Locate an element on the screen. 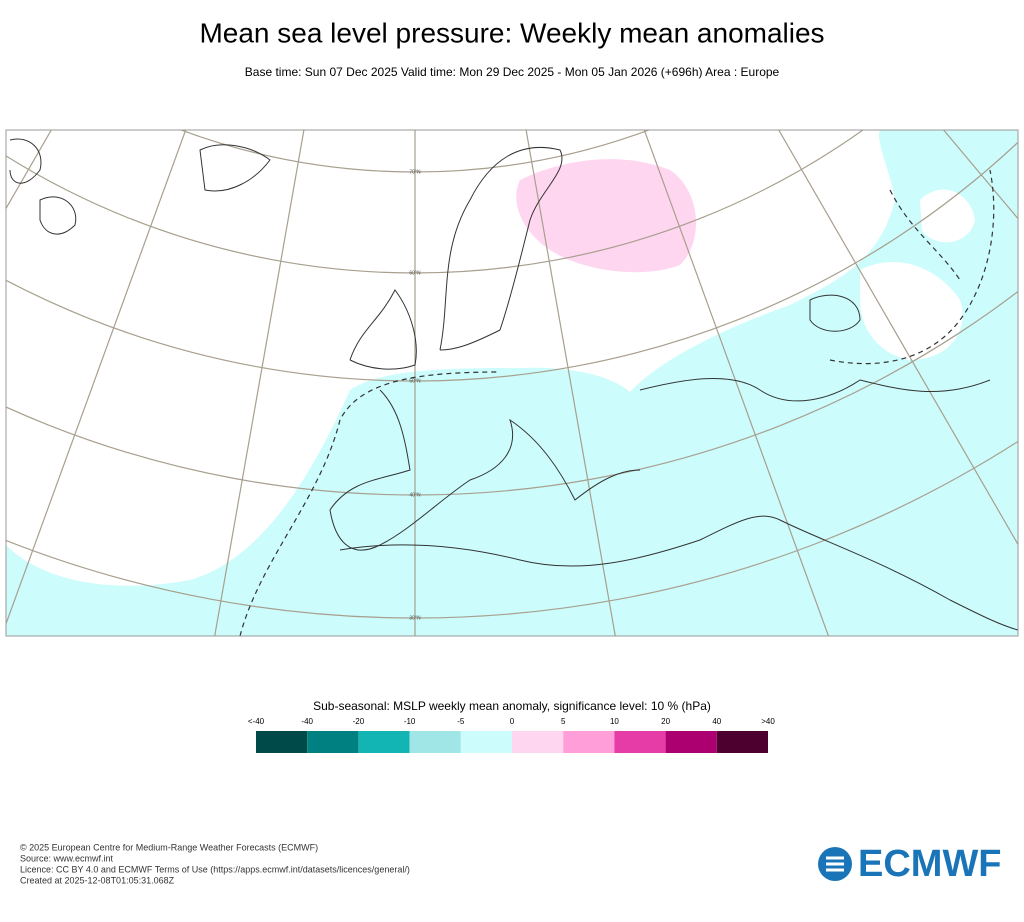  colorbar-label: 5 is located at coordinates (563, 721).